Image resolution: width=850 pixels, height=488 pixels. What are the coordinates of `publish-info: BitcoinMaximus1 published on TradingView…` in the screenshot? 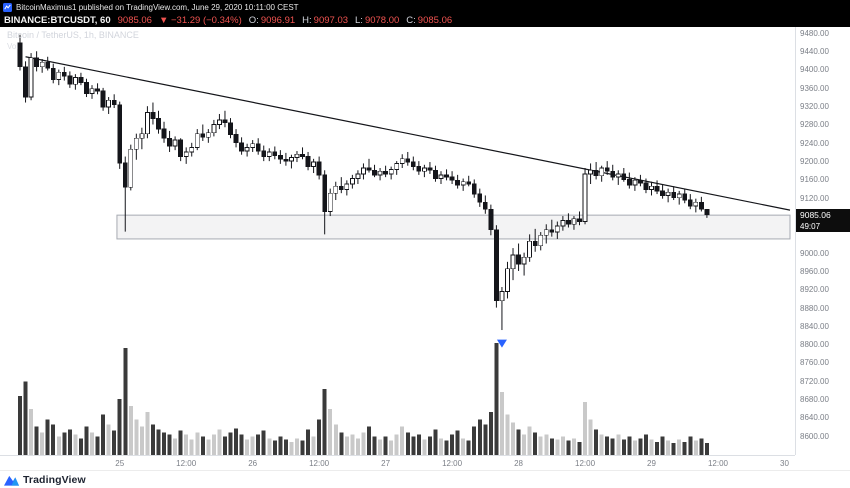 It's located at (157, 7).